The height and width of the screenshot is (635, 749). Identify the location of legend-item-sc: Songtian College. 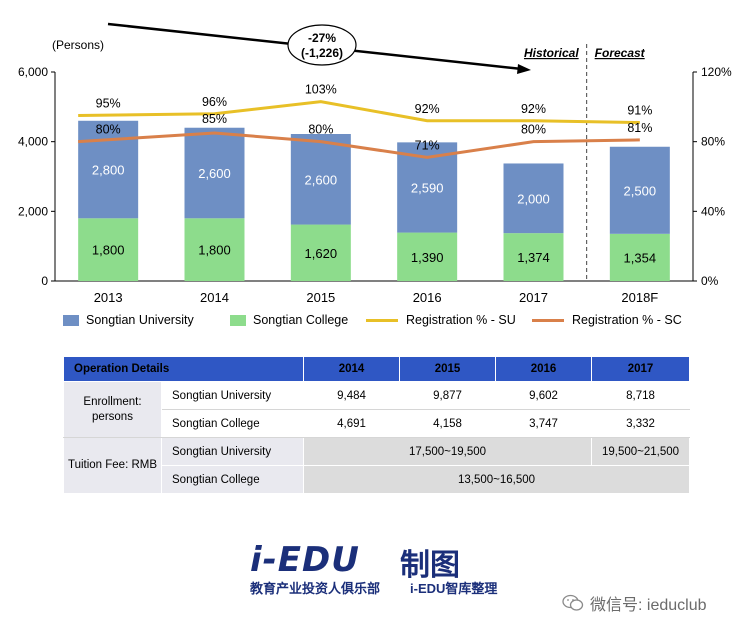
(289, 320).